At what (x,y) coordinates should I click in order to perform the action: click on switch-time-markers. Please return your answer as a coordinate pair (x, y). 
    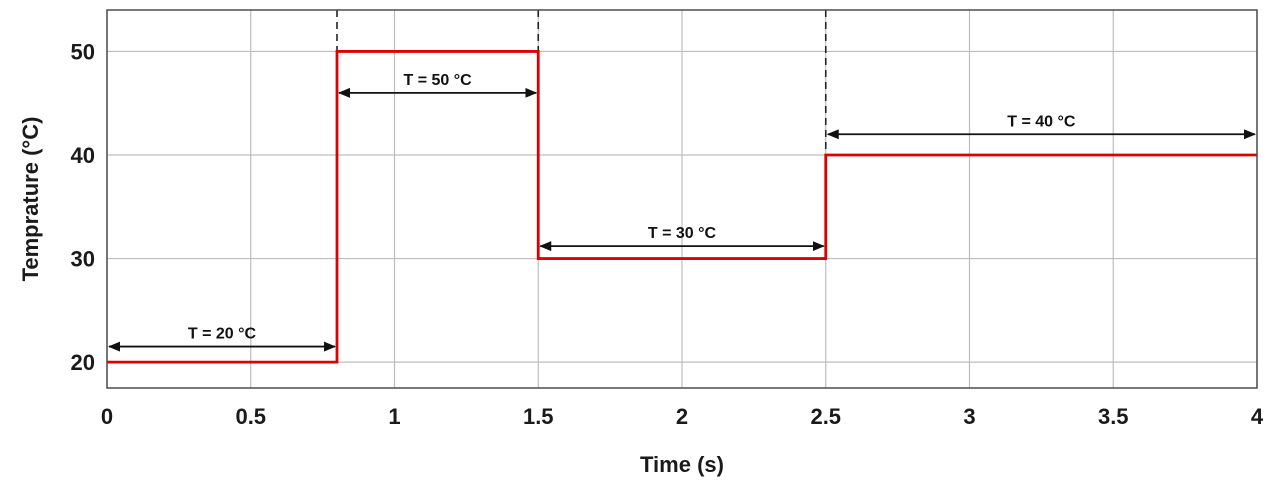
    Looking at the image, I should click on (581, 82).